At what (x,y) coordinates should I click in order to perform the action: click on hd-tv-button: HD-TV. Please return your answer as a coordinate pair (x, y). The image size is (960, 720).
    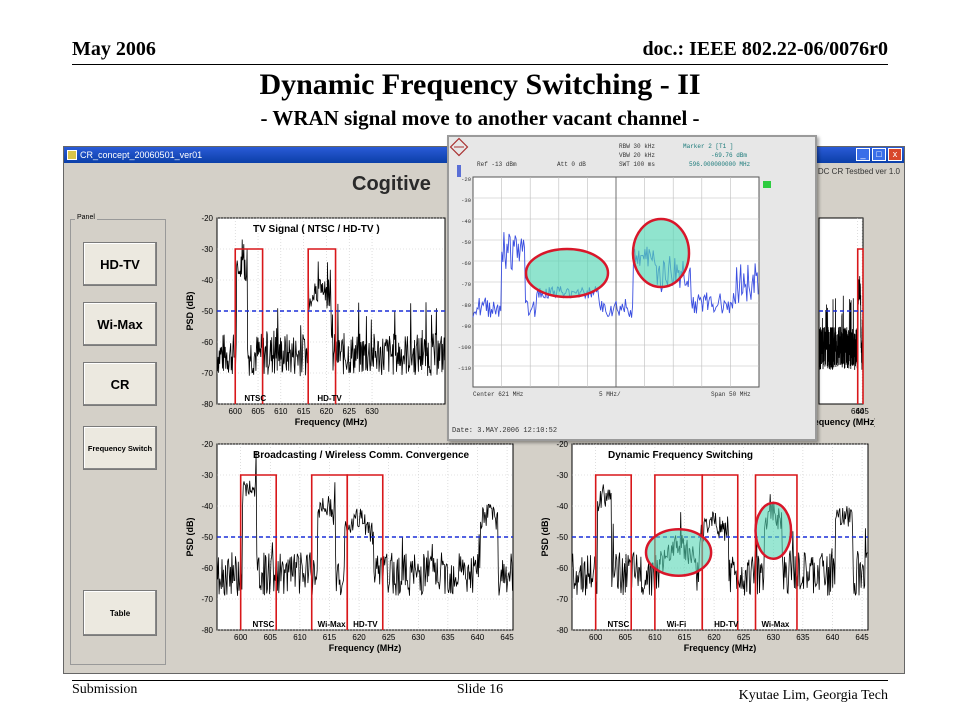
    Looking at the image, I should click on (120, 264).